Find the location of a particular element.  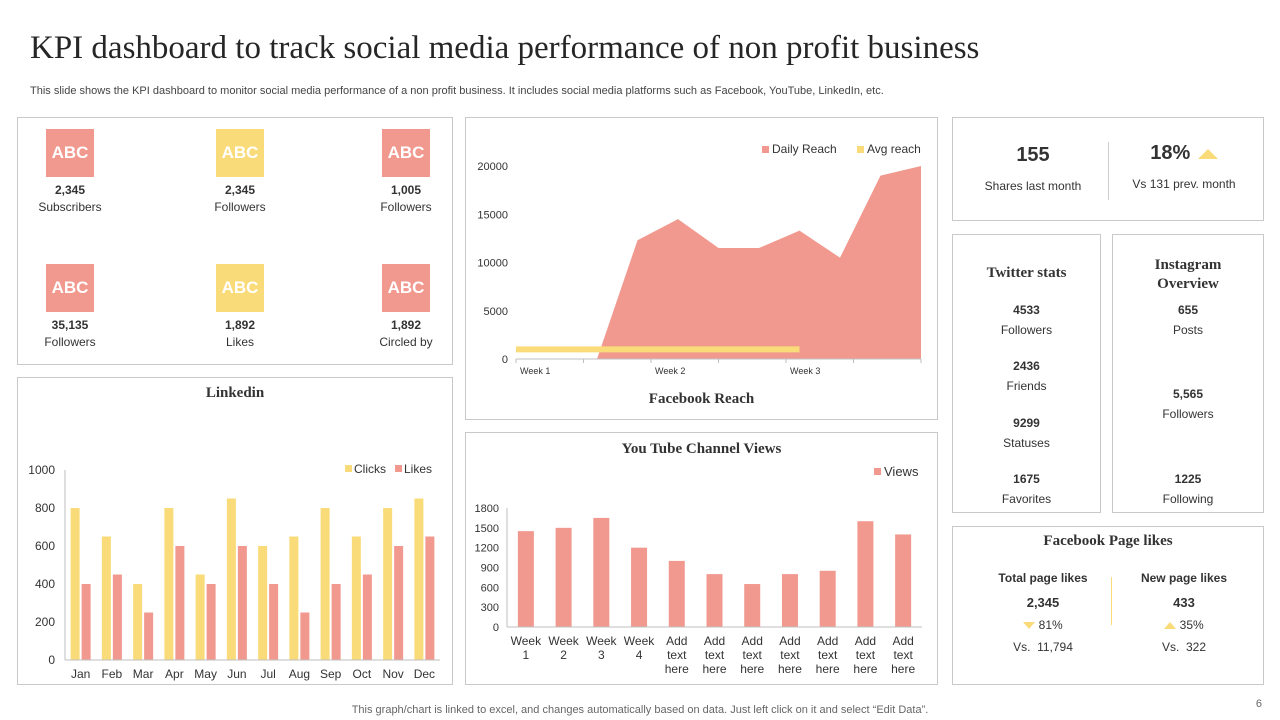

x-tick-label: Dec is located at coordinates (424, 674).